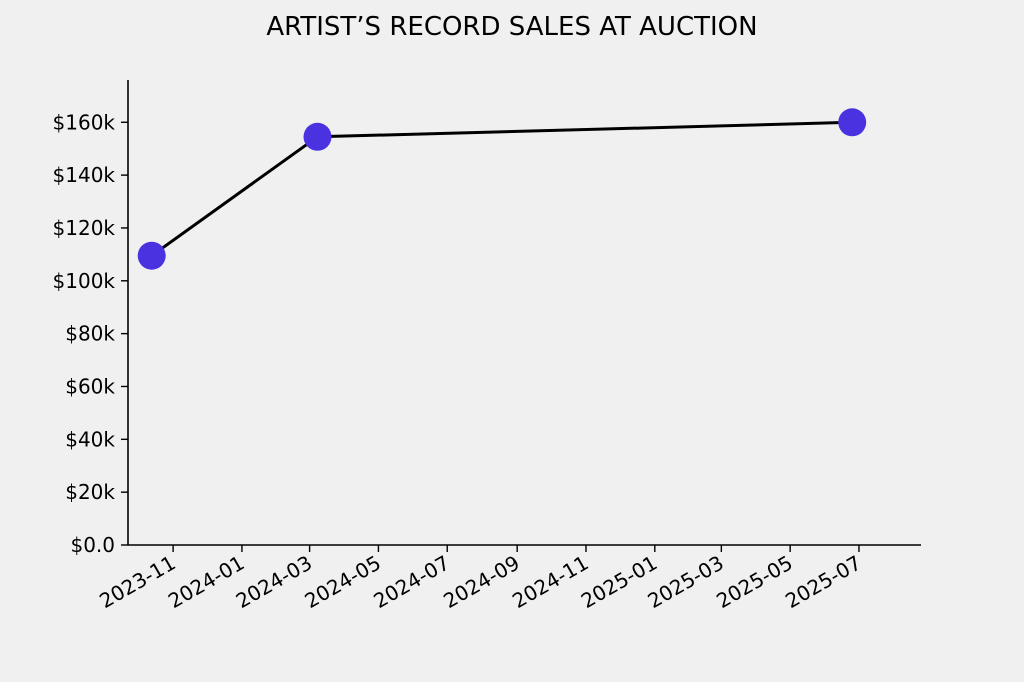  I want to click on y-tick-label: $60k, so click(90, 386).